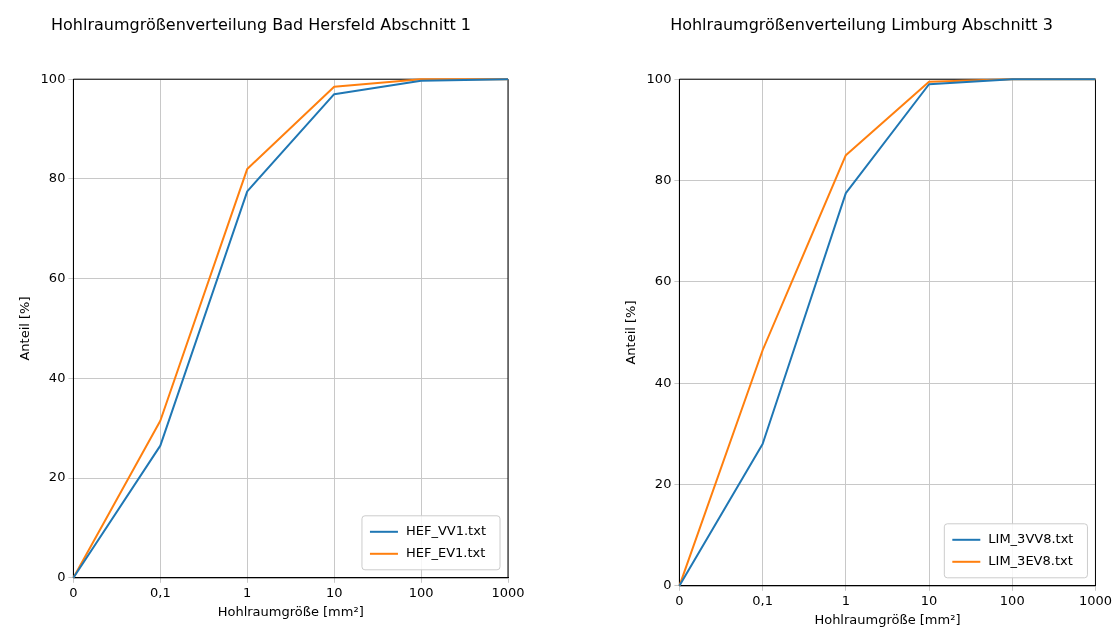 This screenshot has height=628, width=1115. What do you see at coordinates (1030, 561) in the screenshot?
I see `legend-label: LIM_3EV8.txt` at bounding box center [1030, 561].